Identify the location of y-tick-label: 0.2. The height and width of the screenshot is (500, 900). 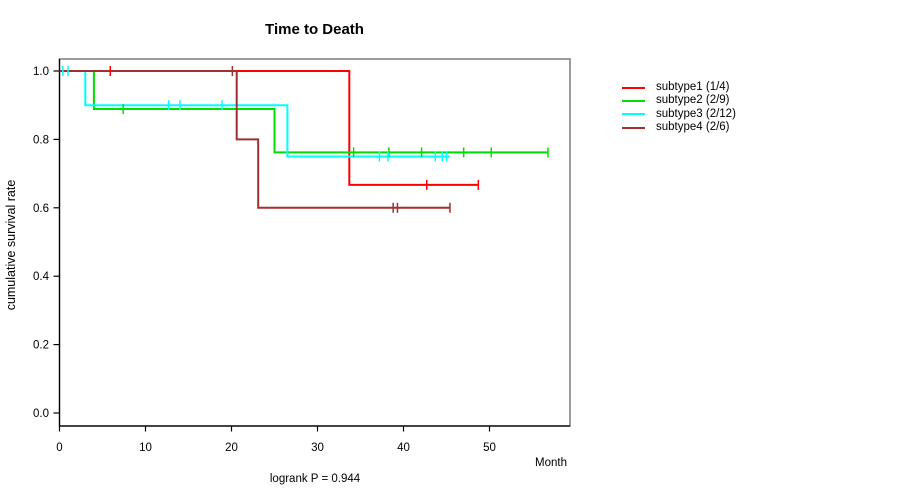
(41, 346).